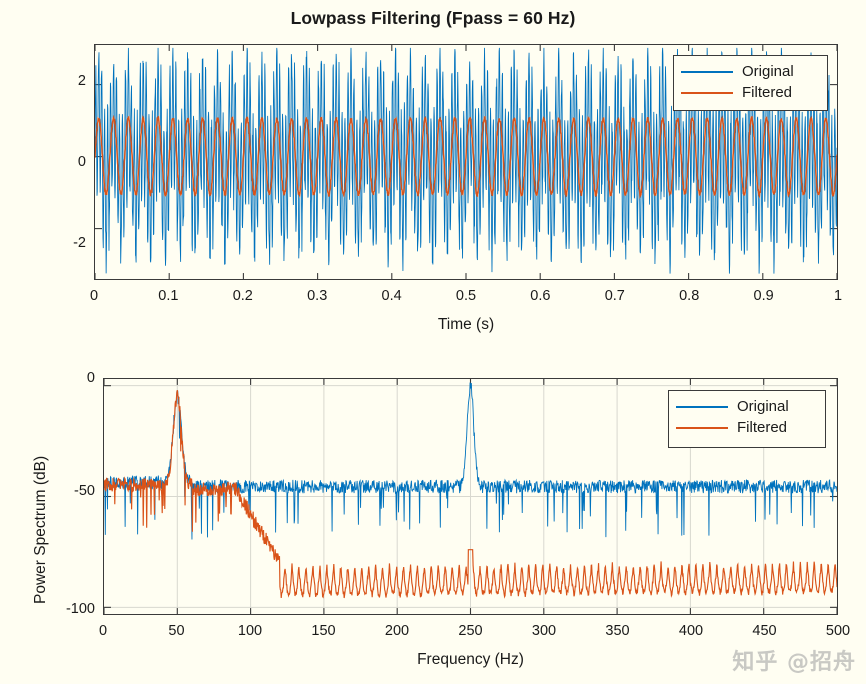  I want to click on time-xtick-0: 0, so click(94, 296).